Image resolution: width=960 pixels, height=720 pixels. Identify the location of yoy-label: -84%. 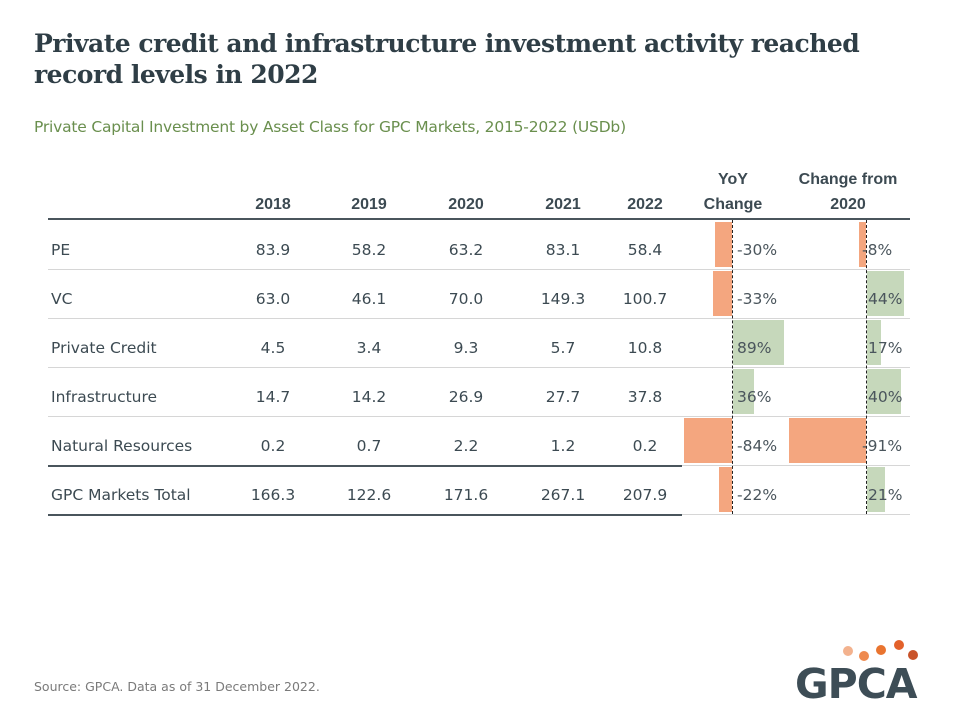
(757, 446).